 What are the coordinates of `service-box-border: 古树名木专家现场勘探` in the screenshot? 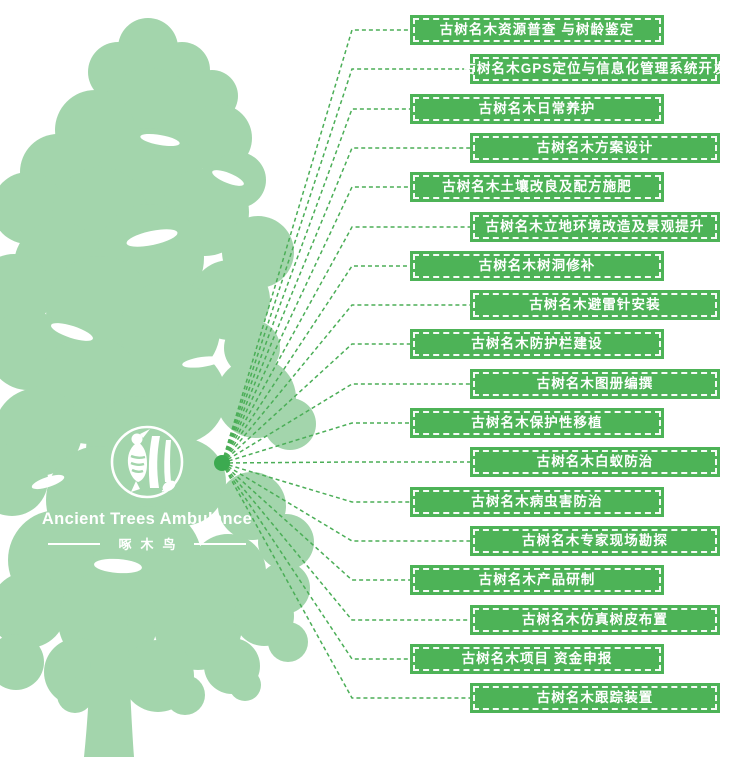 It's located at (595, 541).